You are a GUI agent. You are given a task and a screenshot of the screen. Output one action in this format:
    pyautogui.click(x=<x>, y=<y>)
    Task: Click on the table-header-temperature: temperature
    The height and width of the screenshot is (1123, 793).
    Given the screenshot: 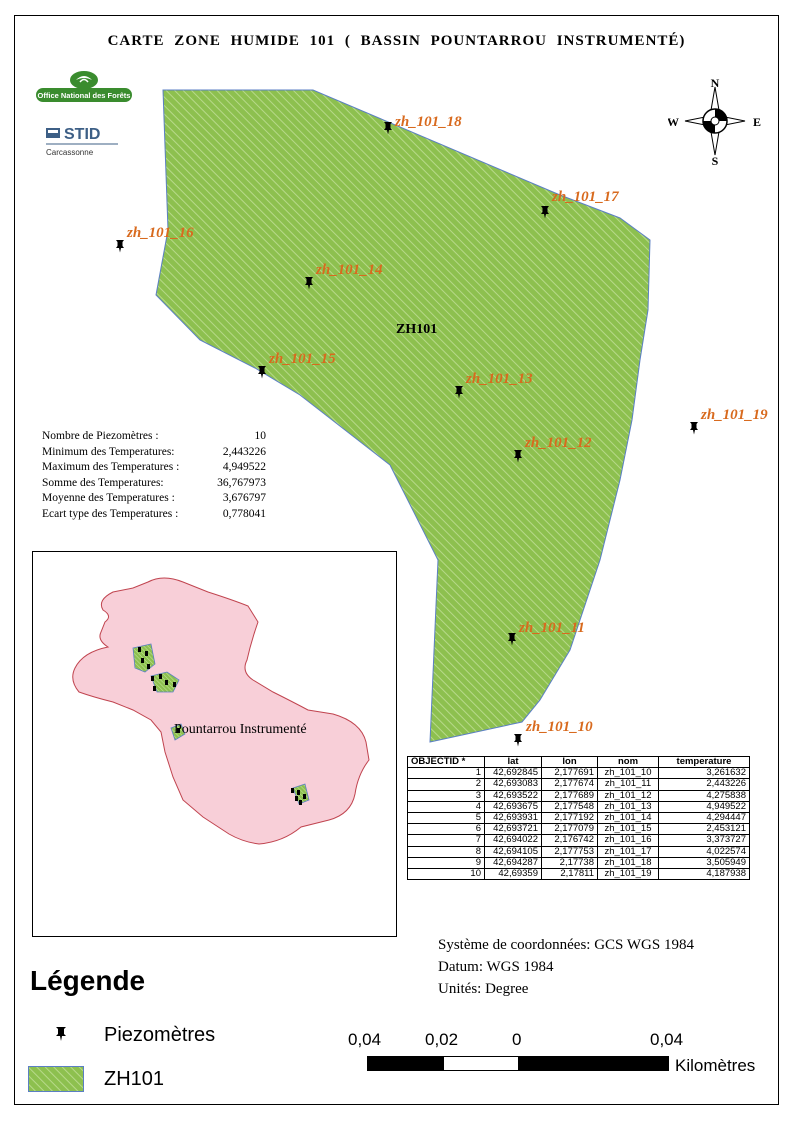 What is the action you would take?
    pyautogui.click(x=704, y=762)
    